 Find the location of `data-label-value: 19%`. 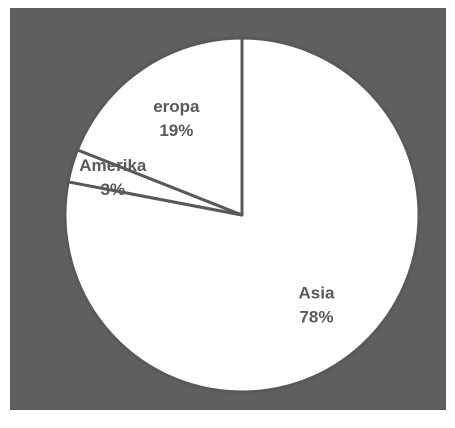

data-label-value: 19% is located at coordinates (176, 130).